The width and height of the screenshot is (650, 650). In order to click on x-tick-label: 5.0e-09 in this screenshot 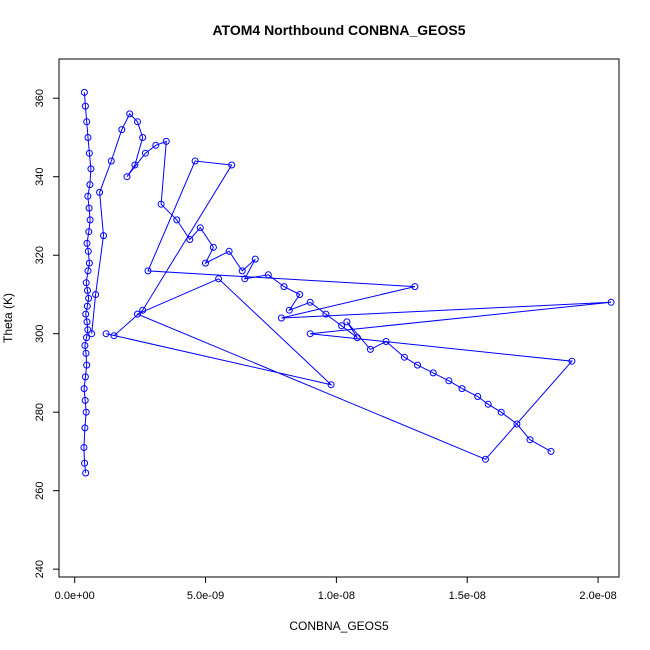, I will do `click(205, 596)`.